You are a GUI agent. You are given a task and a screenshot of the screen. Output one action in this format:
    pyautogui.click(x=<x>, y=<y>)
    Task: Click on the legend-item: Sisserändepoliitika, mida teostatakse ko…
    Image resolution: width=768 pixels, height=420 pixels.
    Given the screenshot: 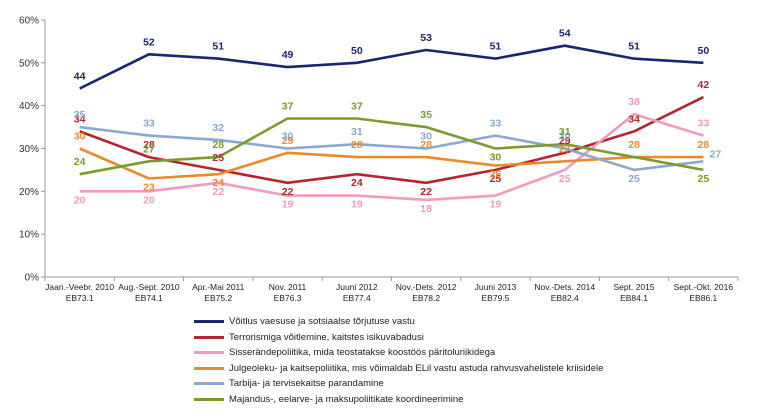 What is the action you would take?
    pyautogui.click(x=454, y=353)
    